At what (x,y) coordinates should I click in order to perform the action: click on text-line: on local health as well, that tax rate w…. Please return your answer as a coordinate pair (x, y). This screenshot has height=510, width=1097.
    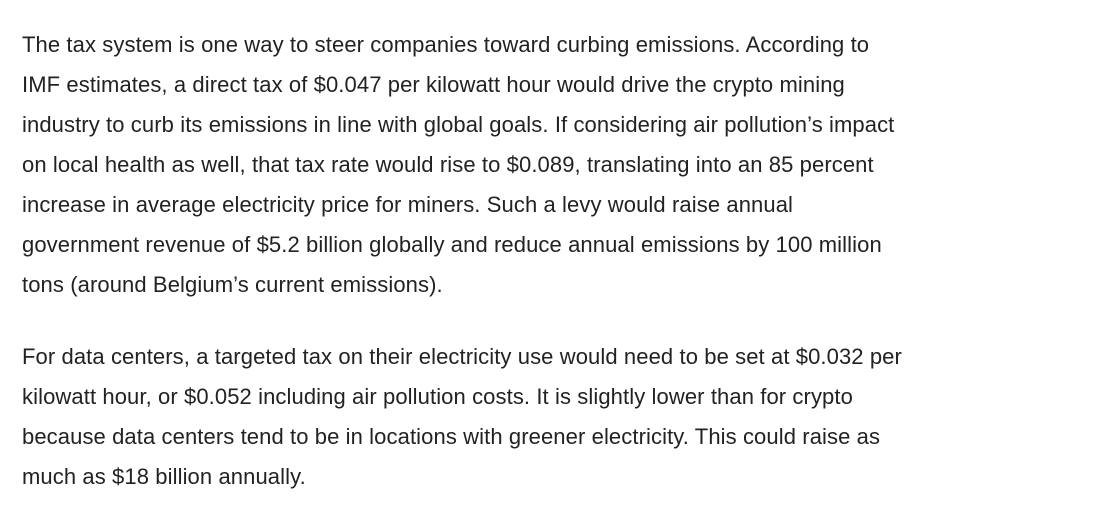
    Looking at the image, I should click on (448, 164).